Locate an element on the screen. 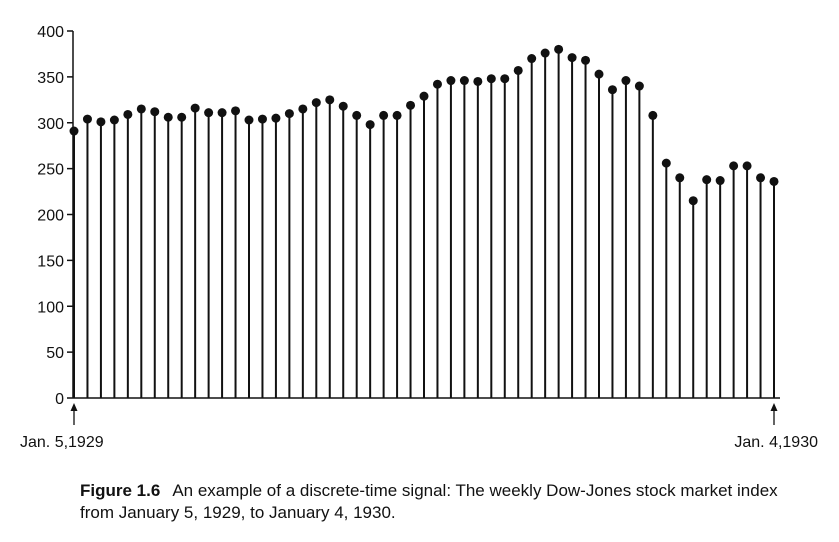 The height and width of the screenshot is (542, 839). y-tick-label: 400 is located at coordinates (50, 32).